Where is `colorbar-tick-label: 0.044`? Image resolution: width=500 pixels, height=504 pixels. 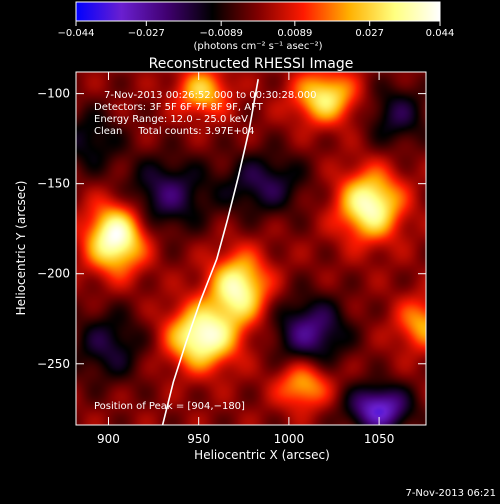 colorbar-tick-label: 0.044 is located at coordinates (440, 33).